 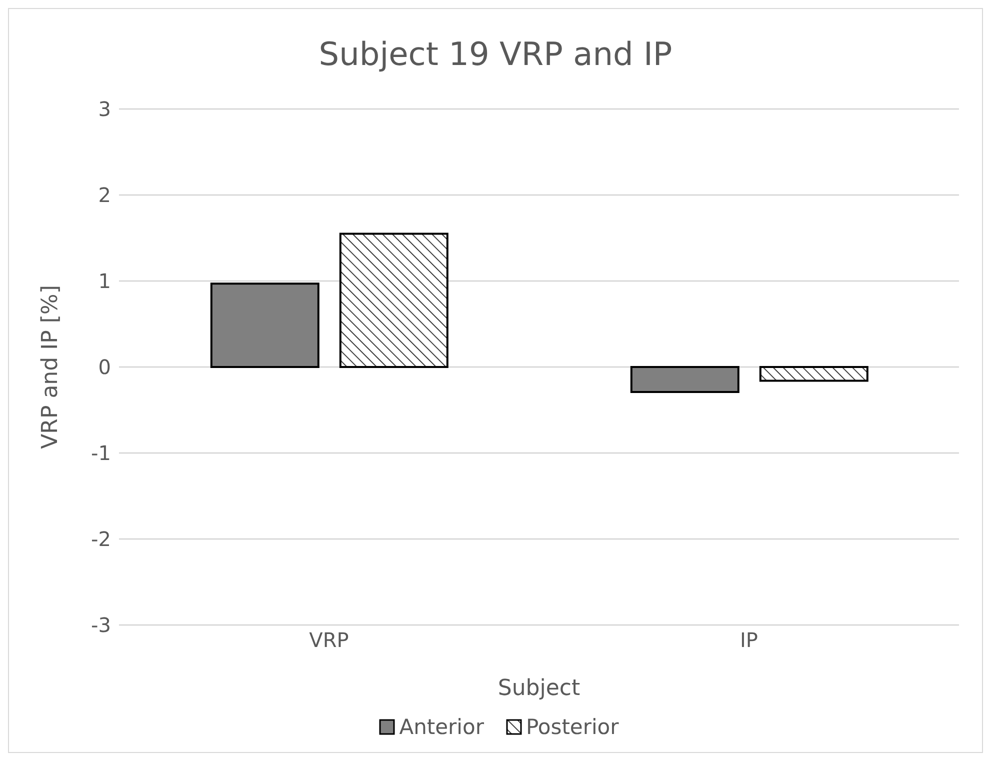 What do you see at coordinates (329, 640) in the screenshot?
I see `x-tick-label: VRP` at bounding box center [329, 640].